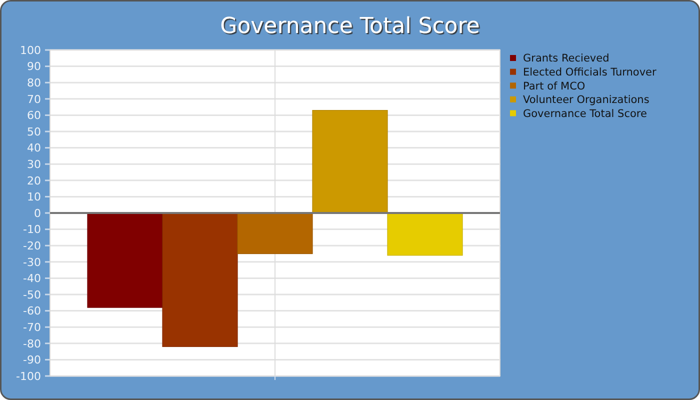 This screenshot has width=700, height=400. I want to click on y-tick-label: 40, so click(34, 148).